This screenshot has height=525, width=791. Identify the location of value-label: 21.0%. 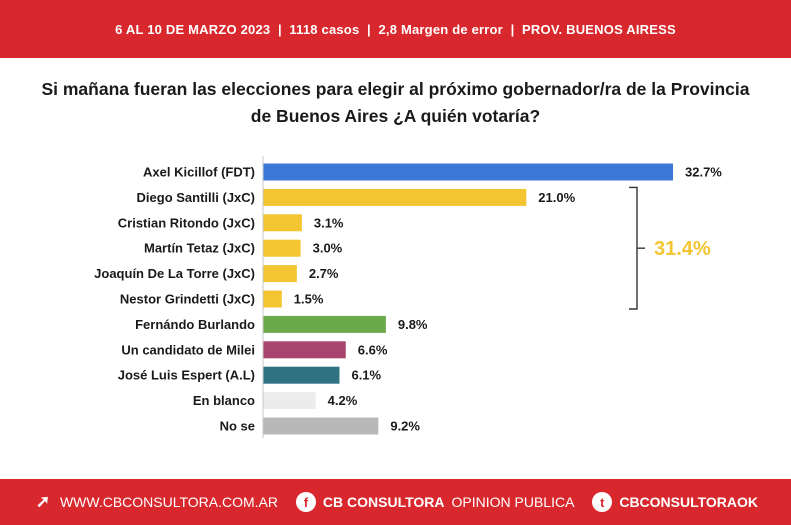
(556, 197).